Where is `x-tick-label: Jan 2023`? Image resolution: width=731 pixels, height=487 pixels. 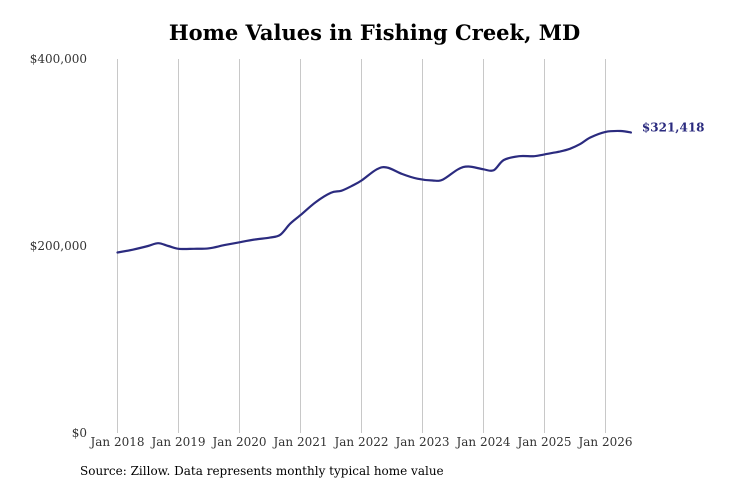
x-tick-label: Jan 2023 is located at coordinates (421, 442).